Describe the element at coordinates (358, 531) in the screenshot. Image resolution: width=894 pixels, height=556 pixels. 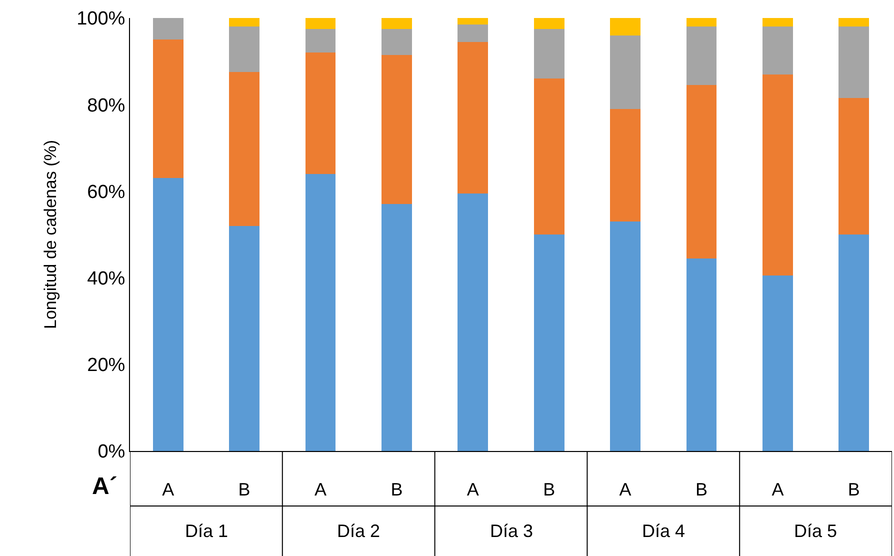
I see `text: Día 2` at that location.